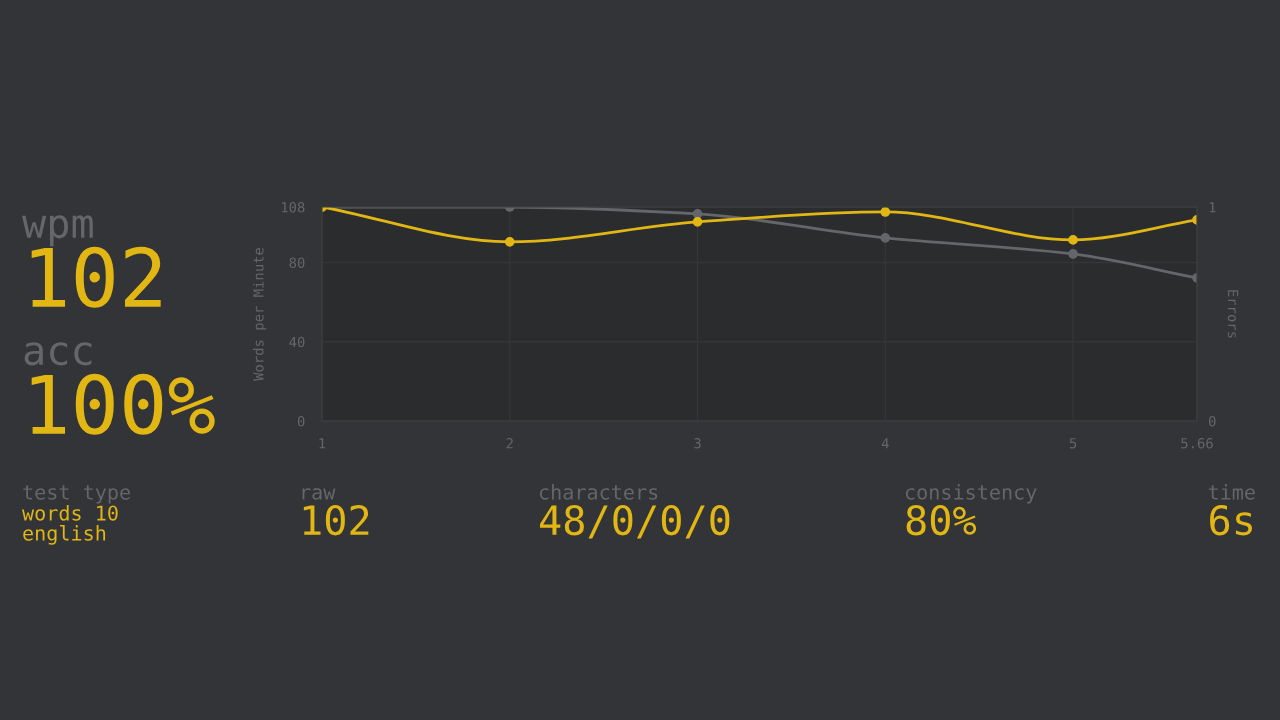 The height and width of the screenshot is (720, 1280). Describe the element at coordinates (70, 513) in the screenshot. I see `text: words 10` at that location.